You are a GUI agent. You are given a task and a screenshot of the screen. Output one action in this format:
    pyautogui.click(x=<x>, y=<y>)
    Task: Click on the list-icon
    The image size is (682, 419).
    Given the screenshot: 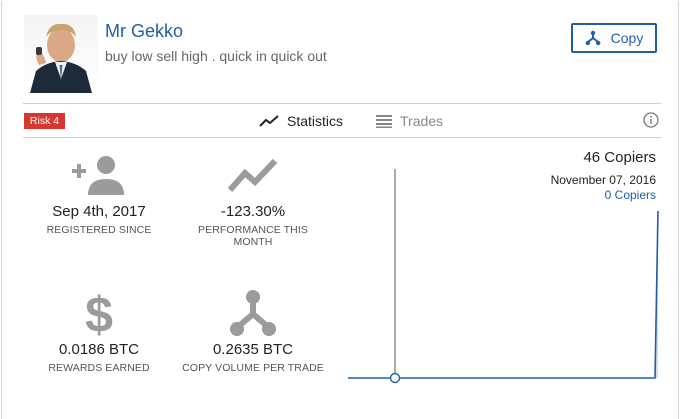 What is the action you would take?
    pyautogui.click(x=384, y=121)
    